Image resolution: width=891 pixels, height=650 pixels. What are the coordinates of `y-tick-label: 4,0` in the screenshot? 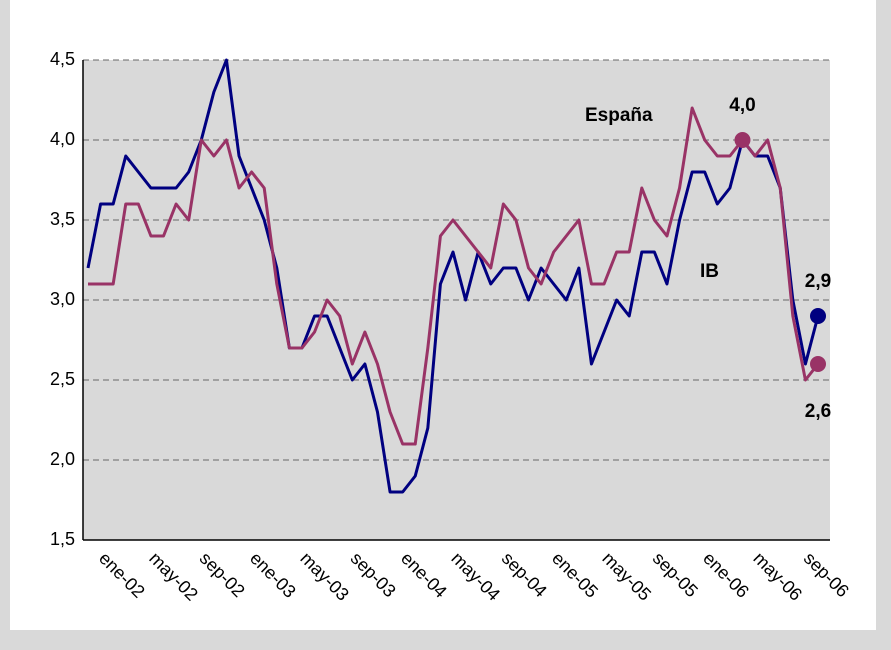 It's located at (62, 139).